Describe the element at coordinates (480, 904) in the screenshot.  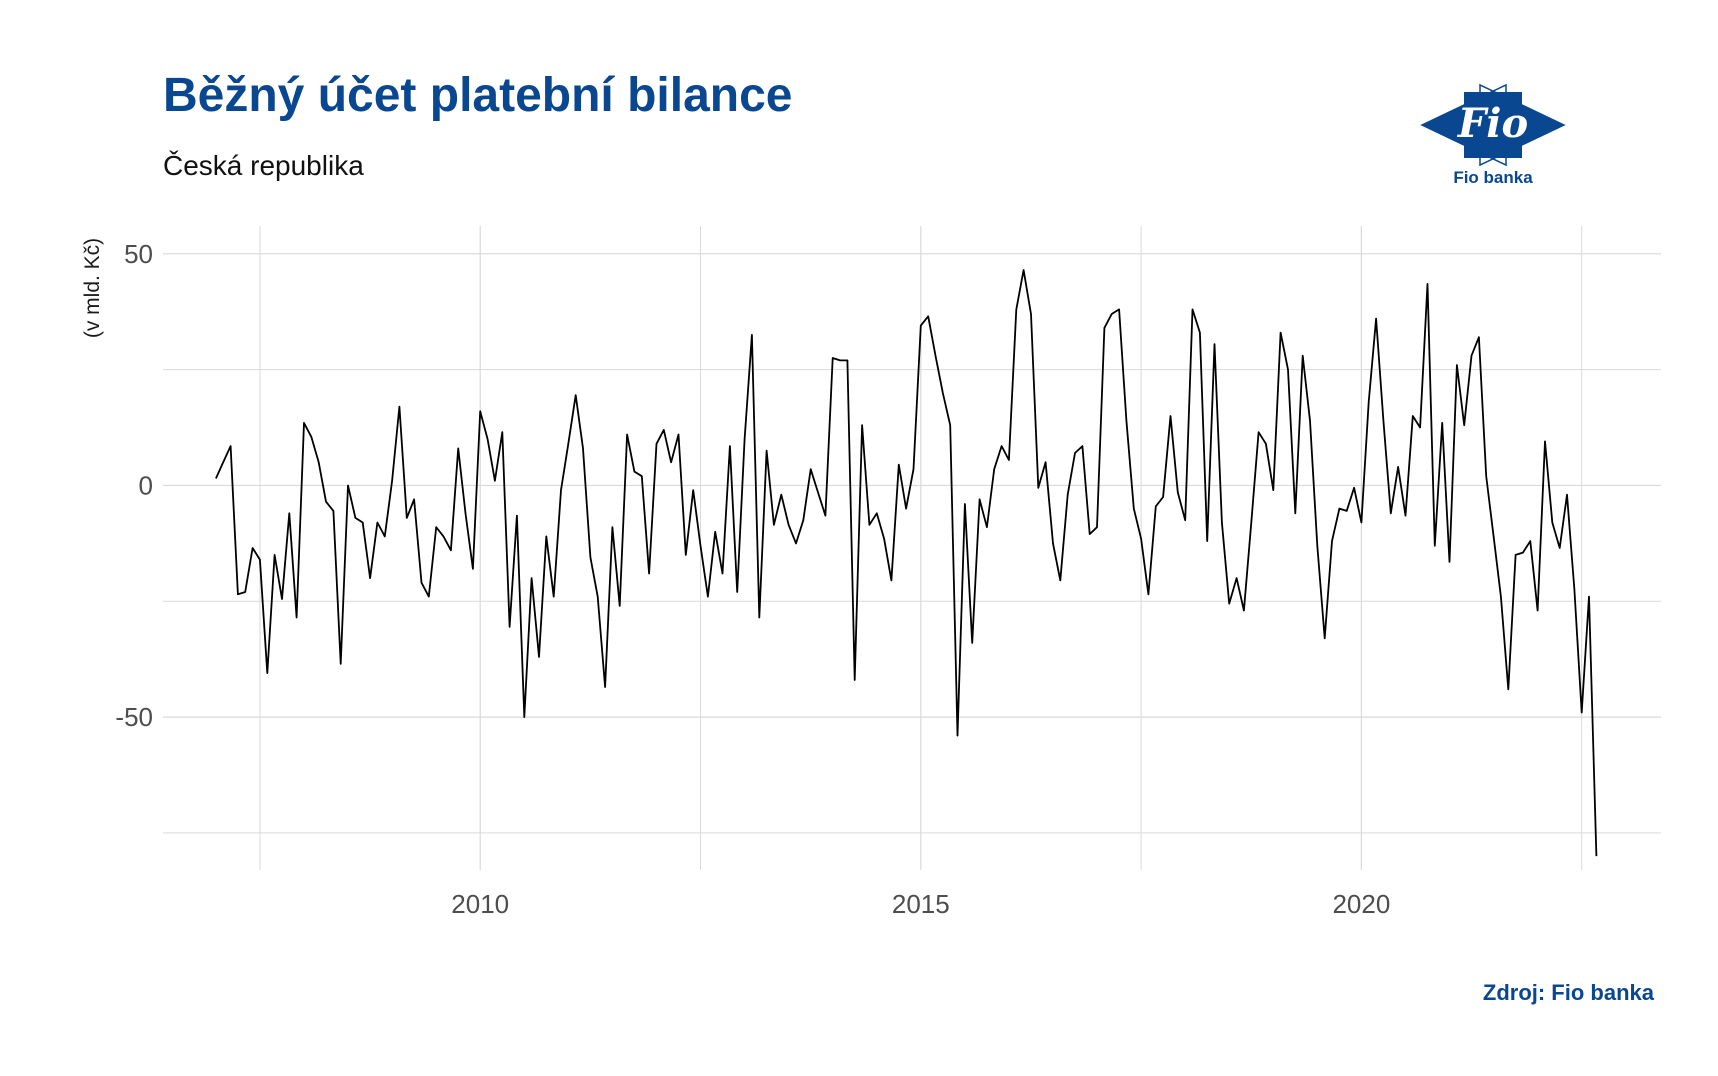
I see `x-tick-label: 2010` at that location.